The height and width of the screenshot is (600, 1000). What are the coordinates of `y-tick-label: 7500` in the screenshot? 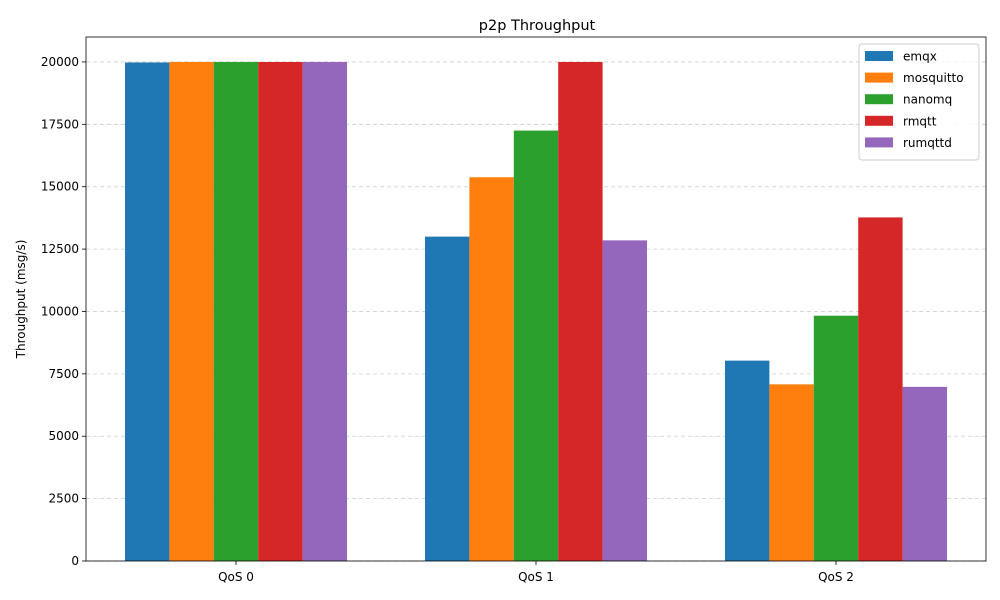 It's located at (63, 374).